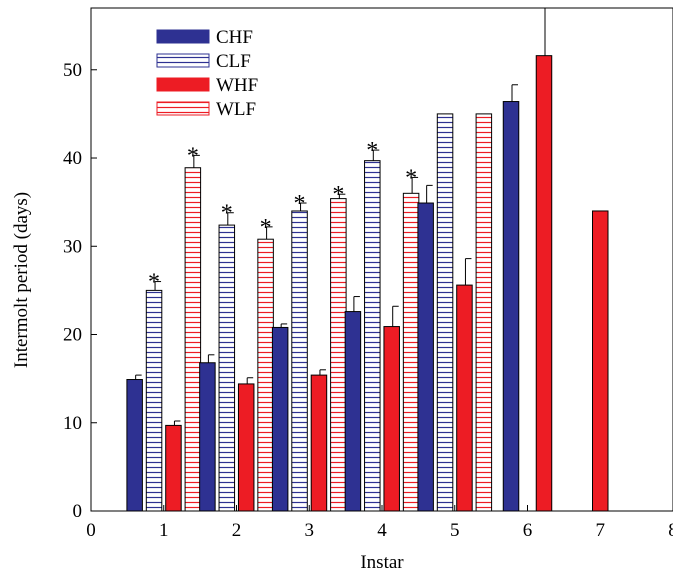 The height and width of the screenshot is (575, 673). I want to click on y-axis-label: Intermolt period (days), so click(21, 280).